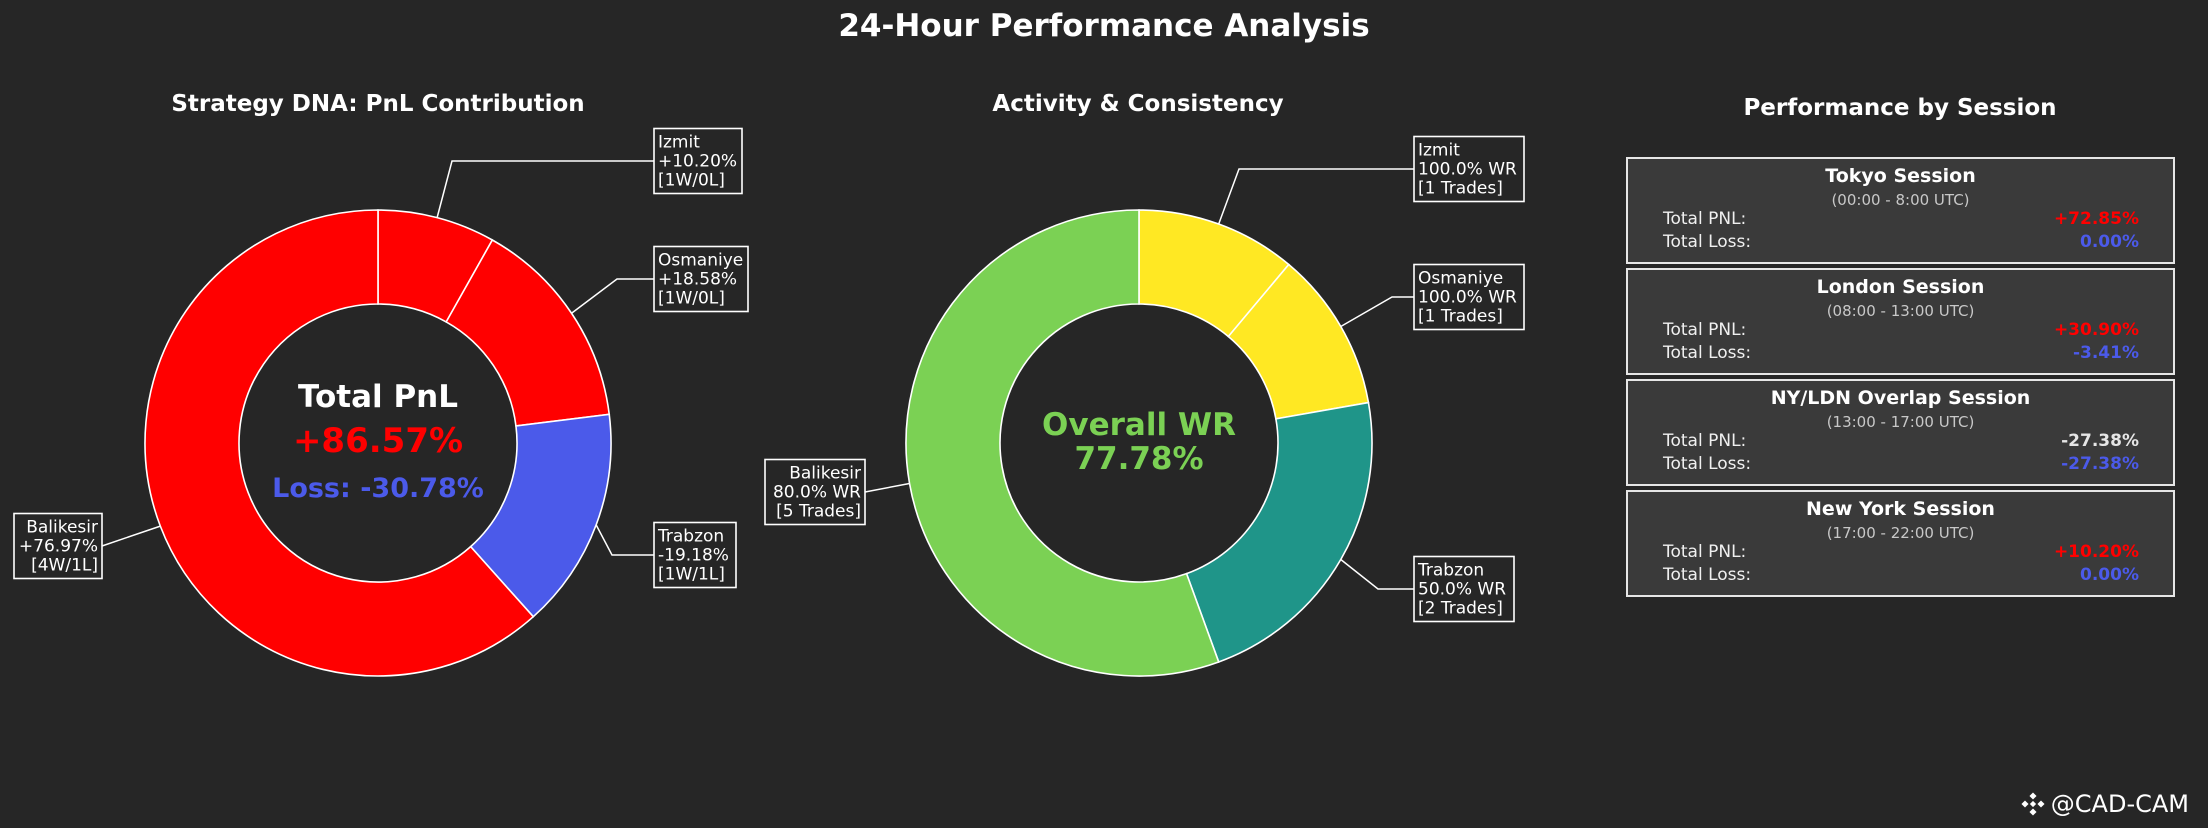 The image size is (2208, 828). I want to click on wr-center-heading: Overall WR, so click(1139, 425).